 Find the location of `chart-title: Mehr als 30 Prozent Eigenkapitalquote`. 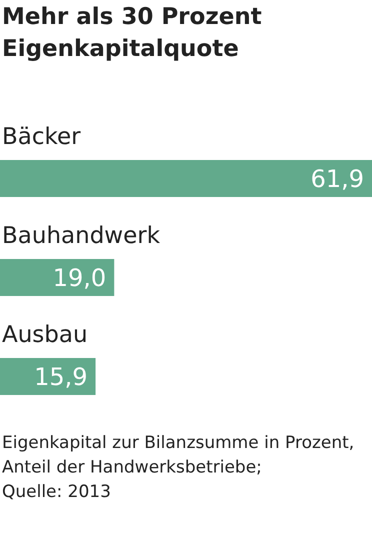

chart-title: Mehr als 30 Prozent Eigenkapitalquote is located at coordinates (132, 33).